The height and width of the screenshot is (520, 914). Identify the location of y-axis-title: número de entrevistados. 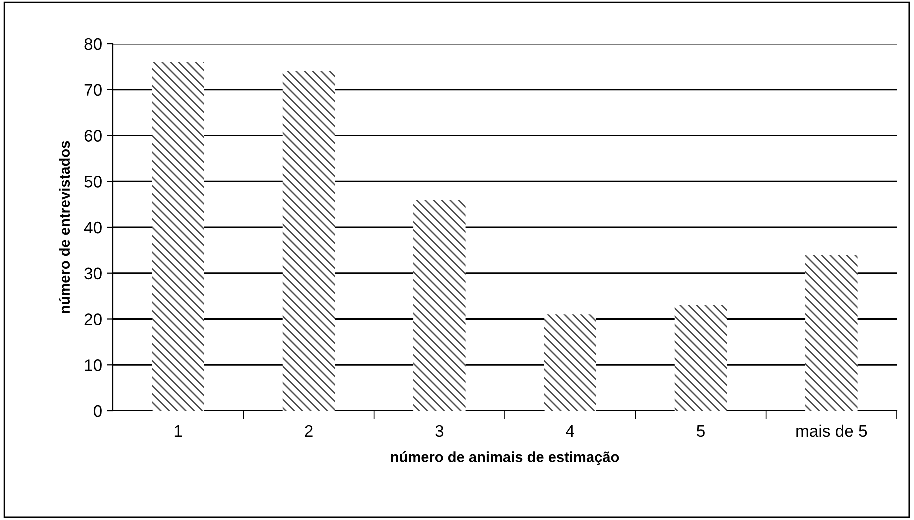
(64, 227).